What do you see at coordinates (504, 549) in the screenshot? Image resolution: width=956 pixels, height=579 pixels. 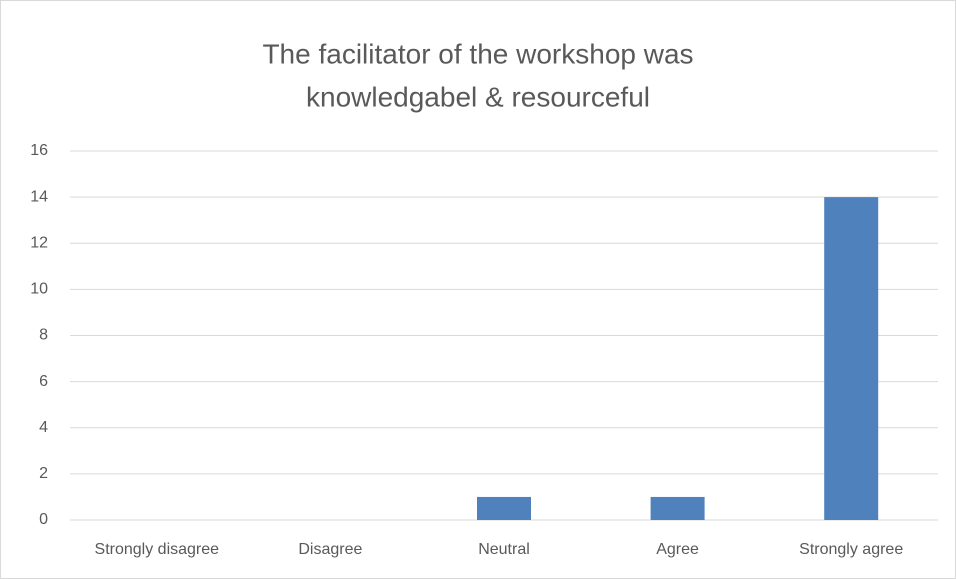 I see `x-tick-label: Neutral` at bounding box center [504, 549].